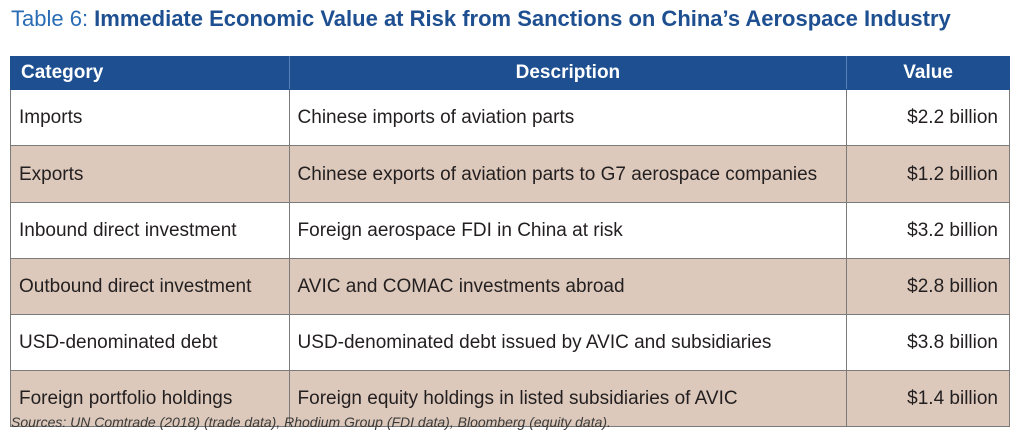 This screenshot has height=441, width=1024. Describe the element at coordinates (150, 117) in the screenshot. I see `category-cell: Imports` at that location.